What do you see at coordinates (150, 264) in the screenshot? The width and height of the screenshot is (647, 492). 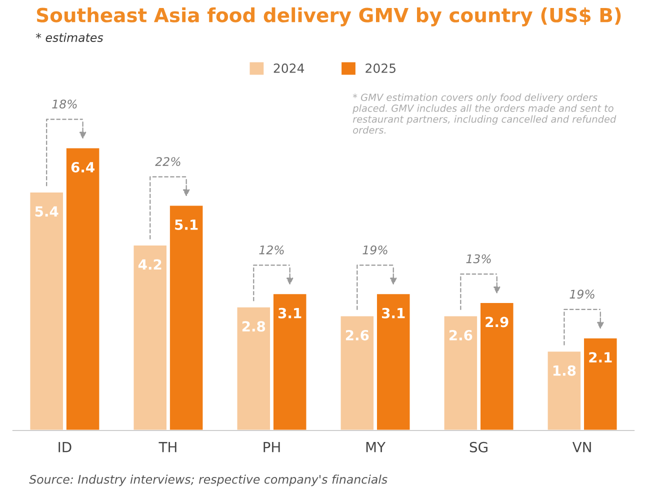 I see `data-label: 4.2` at bounding box center [150, 264].